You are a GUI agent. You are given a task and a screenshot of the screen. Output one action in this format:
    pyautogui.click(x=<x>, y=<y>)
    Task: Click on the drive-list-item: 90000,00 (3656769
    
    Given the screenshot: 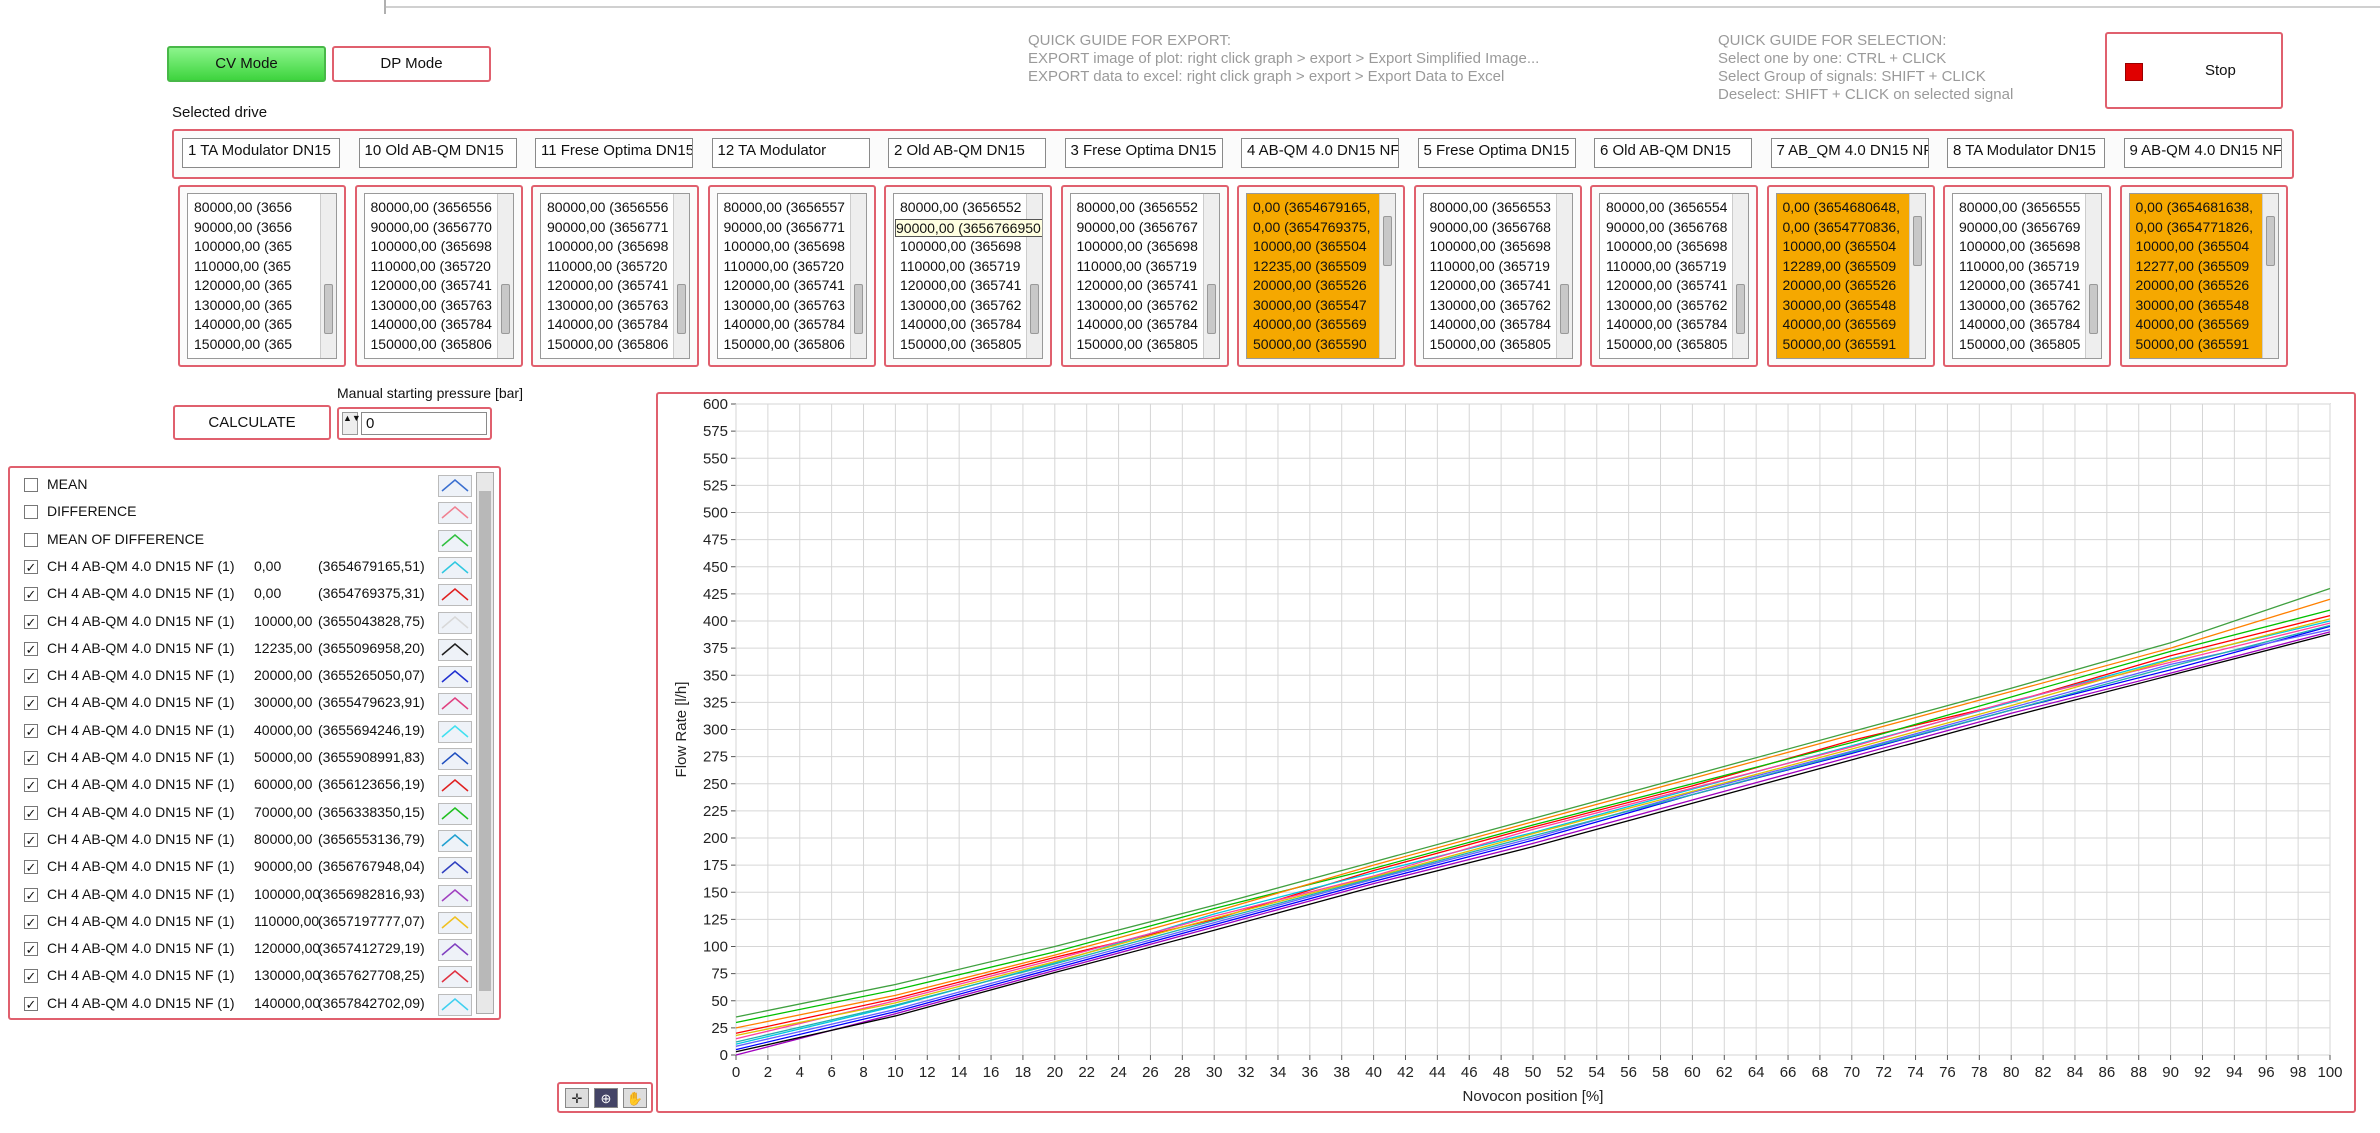 What is the action you would take?
    pyautogui.click(x=2020, y=226)
    